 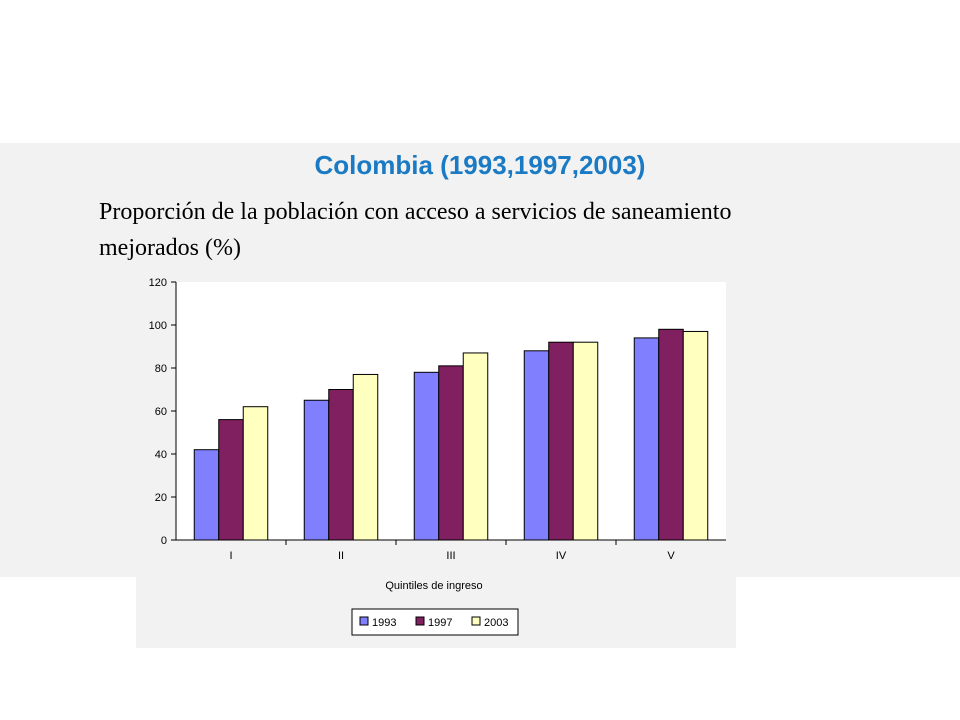 I want to click on y-tick-label: 0, so click(x=164, y=541).